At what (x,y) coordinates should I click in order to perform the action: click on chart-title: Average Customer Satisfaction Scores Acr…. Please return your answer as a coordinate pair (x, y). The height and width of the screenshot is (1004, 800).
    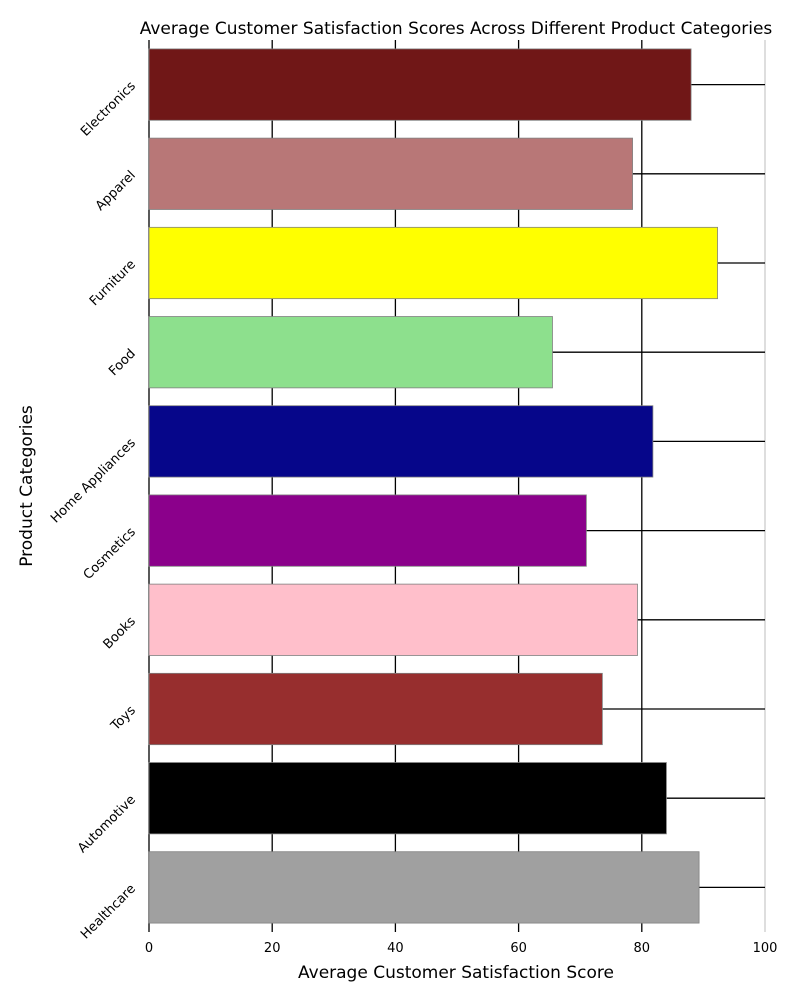
    Looking at the image, I should click on (456, 29).